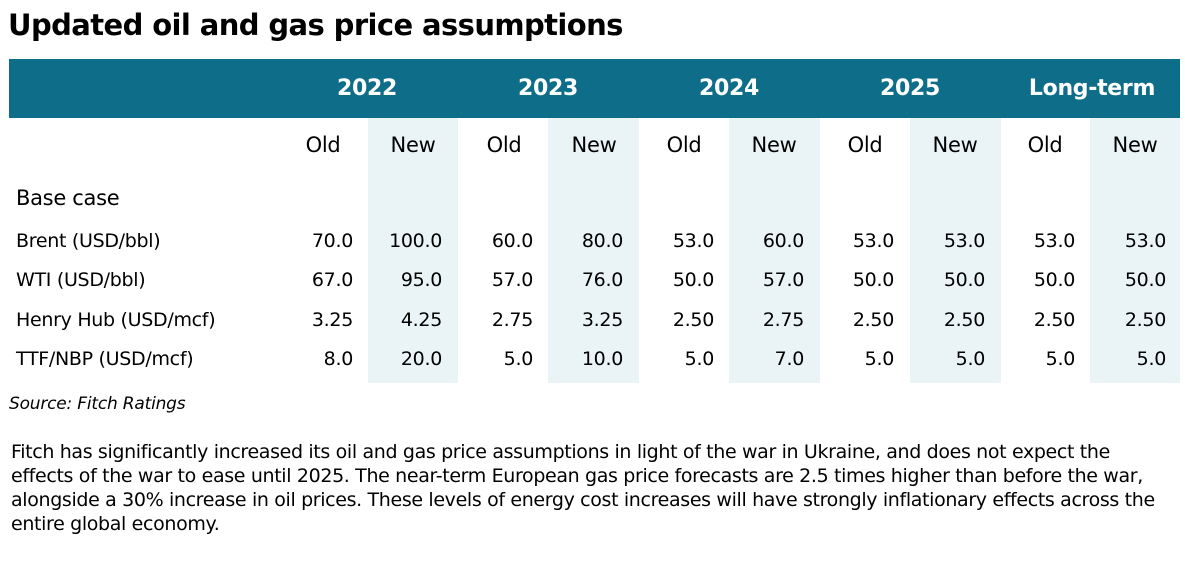  I want to click on table-cell: 76.0, so click(602, 280).